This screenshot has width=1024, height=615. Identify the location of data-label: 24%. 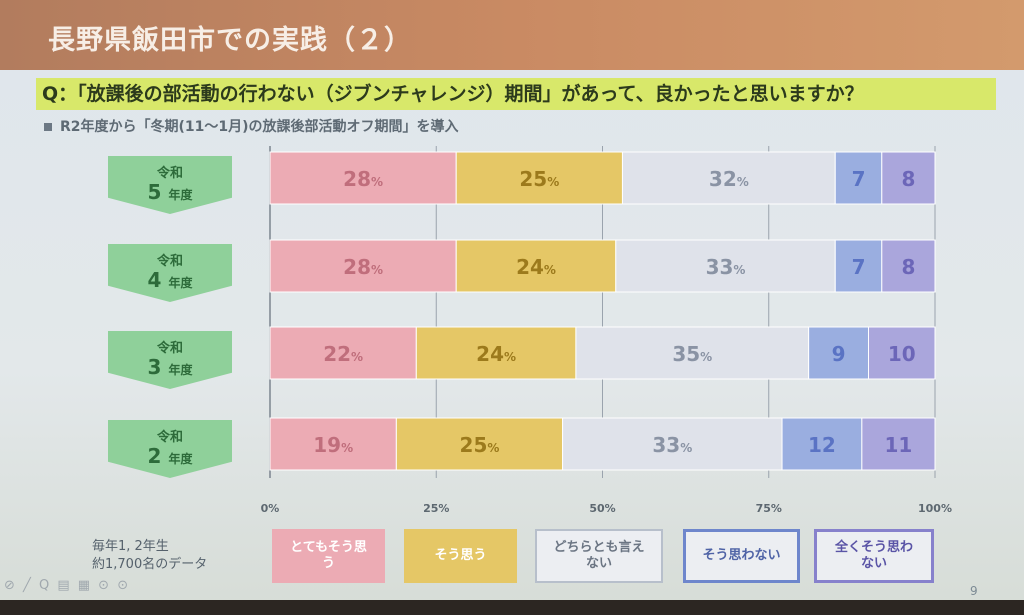
(536, 267).